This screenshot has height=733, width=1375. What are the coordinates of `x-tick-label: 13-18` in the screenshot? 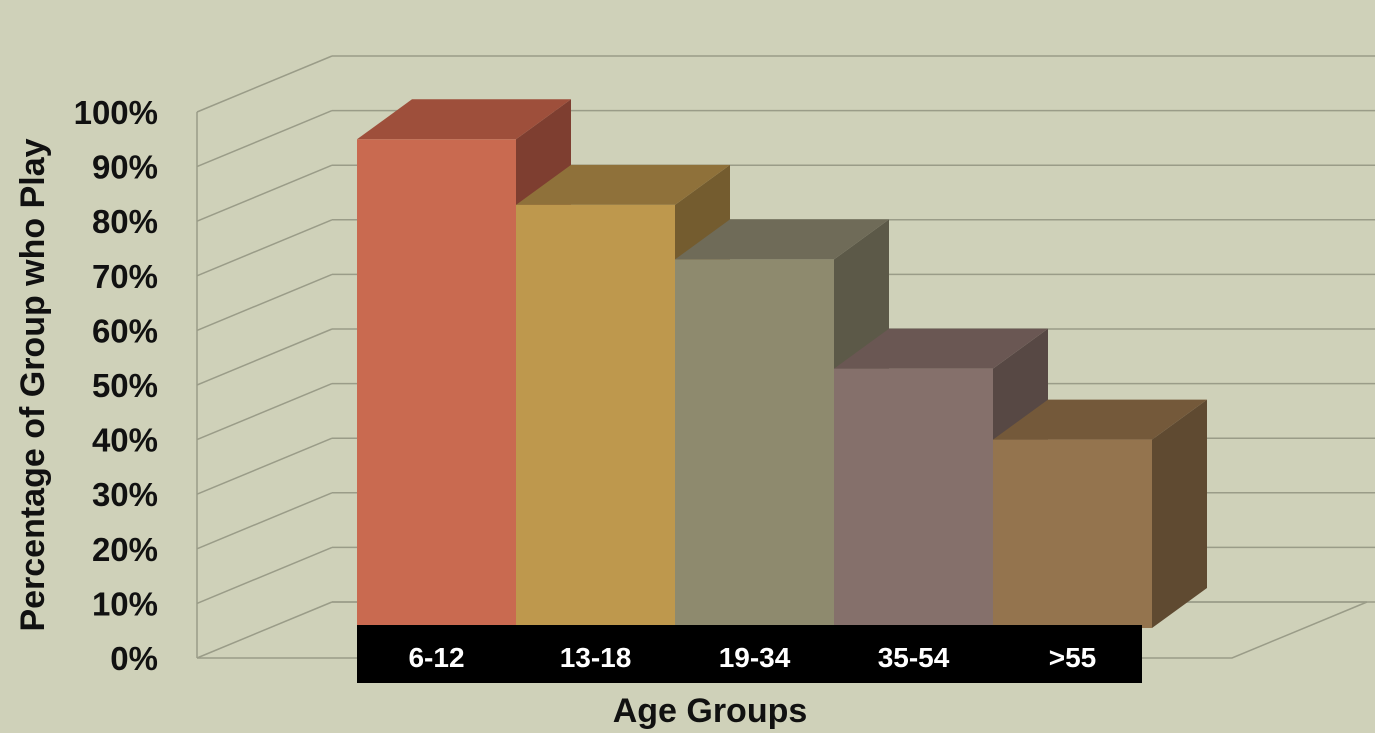 It's located at (596, 657).